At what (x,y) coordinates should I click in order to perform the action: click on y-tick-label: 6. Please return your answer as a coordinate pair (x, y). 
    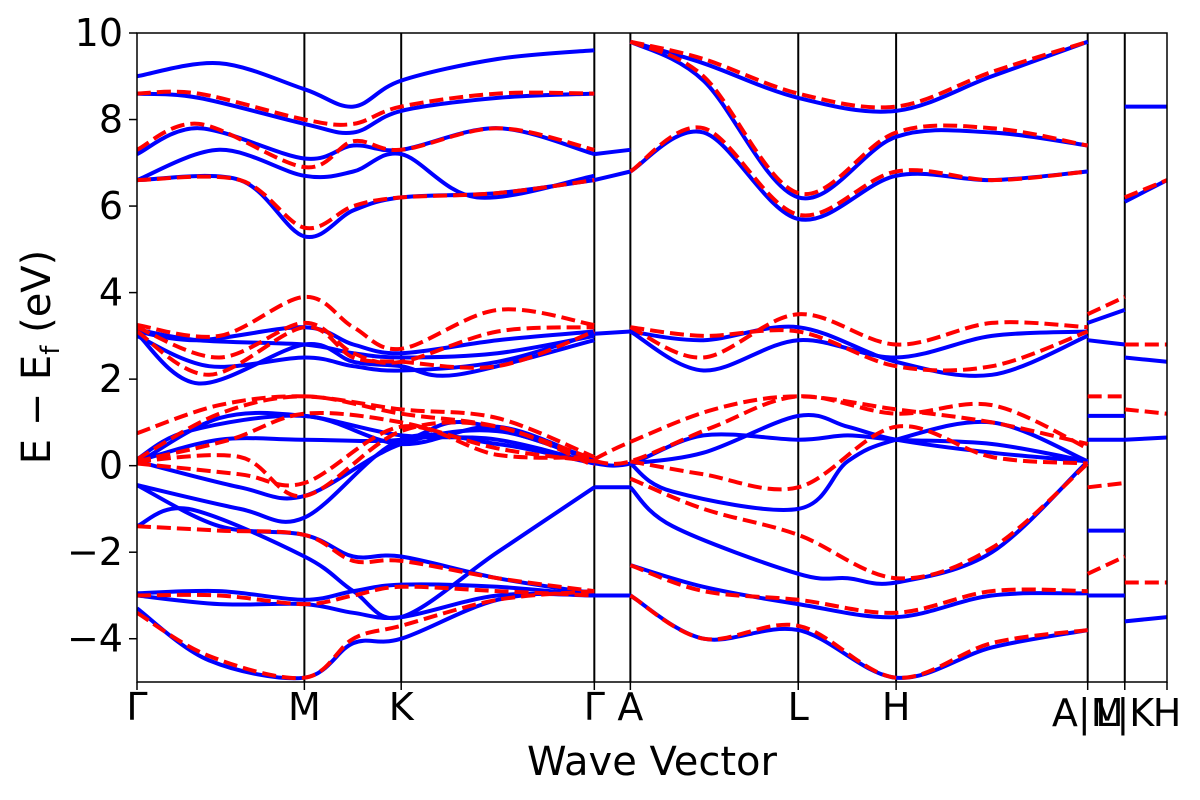
    Looking at the image, I should click on (111, 206).